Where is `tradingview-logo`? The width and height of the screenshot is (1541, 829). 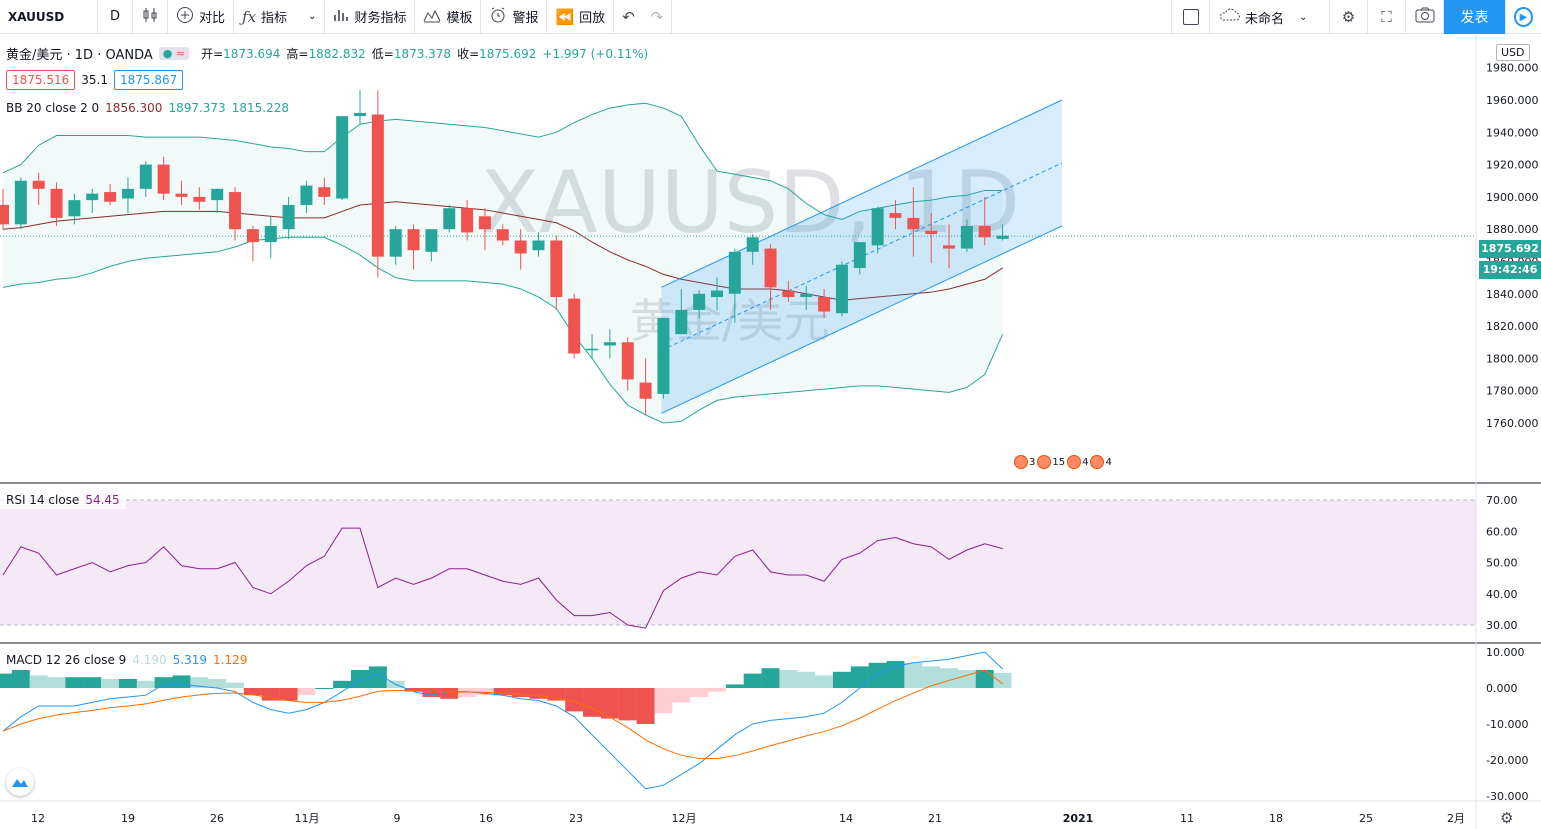
tradingview-logo is located at coordinates (20, 782).